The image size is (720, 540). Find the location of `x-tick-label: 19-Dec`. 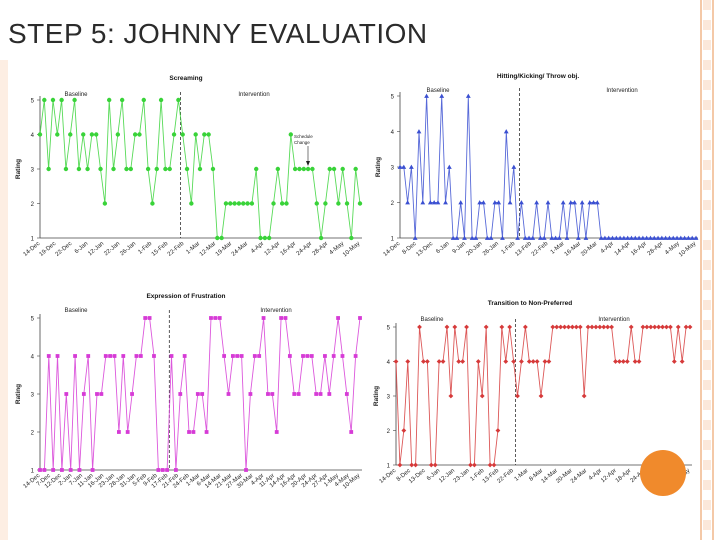

x-tick-label: 19-Dec is located at coordinates (48, 249).